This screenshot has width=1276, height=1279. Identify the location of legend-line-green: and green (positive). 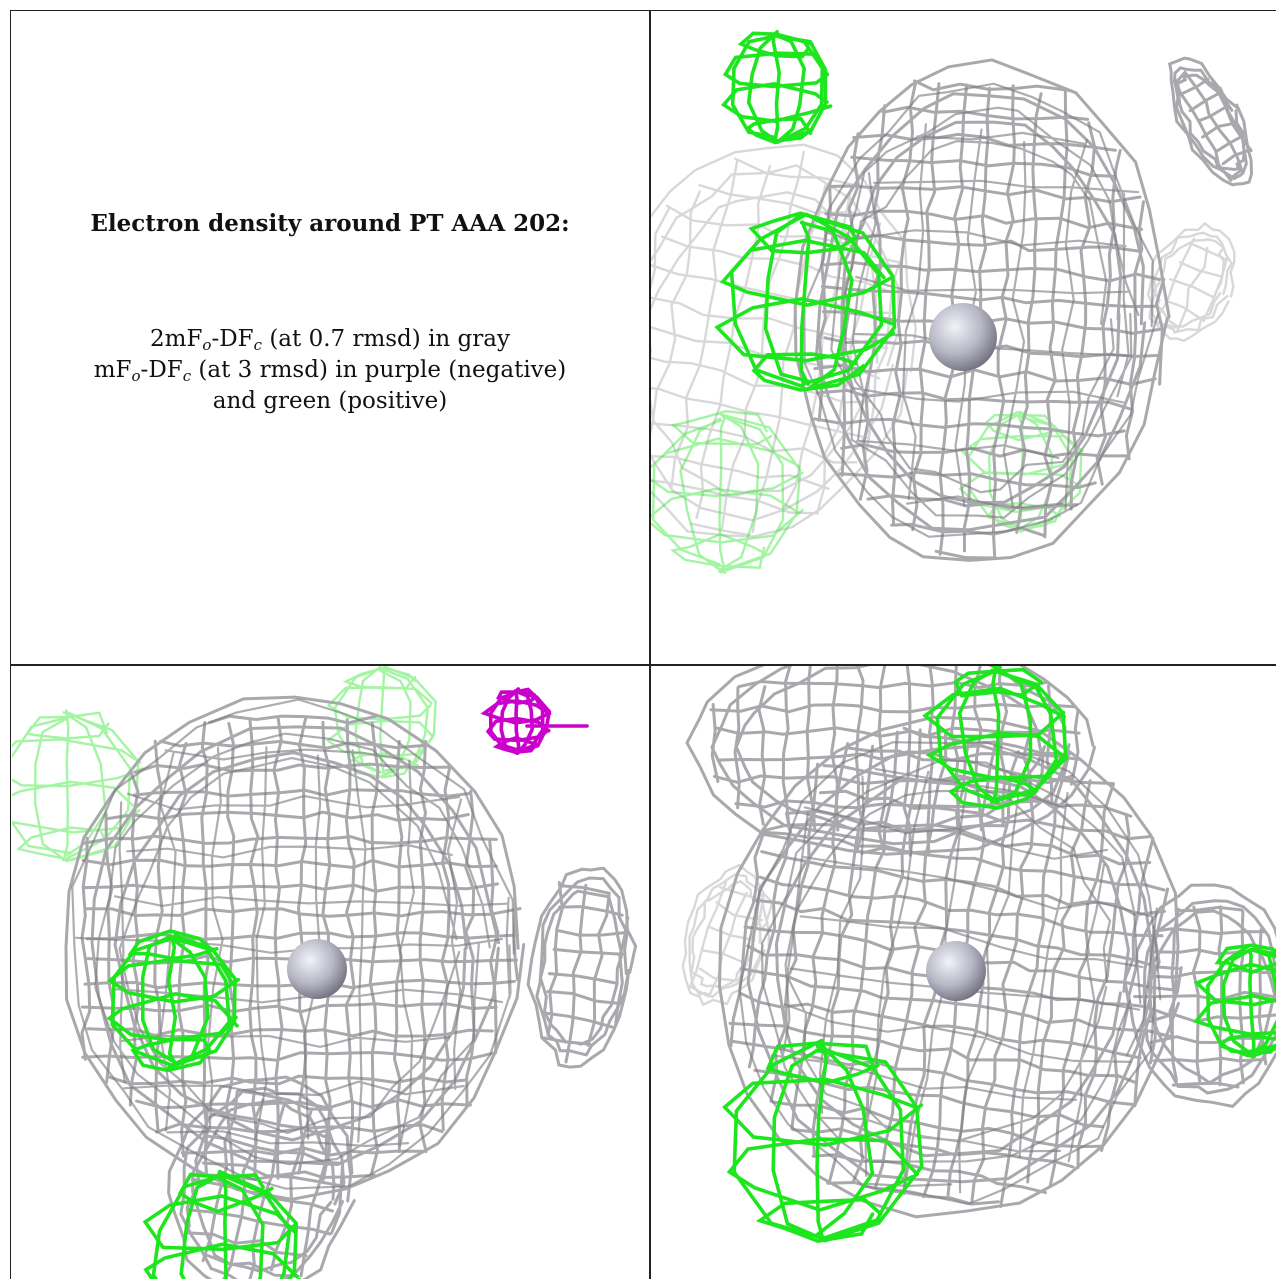
(330, 401).